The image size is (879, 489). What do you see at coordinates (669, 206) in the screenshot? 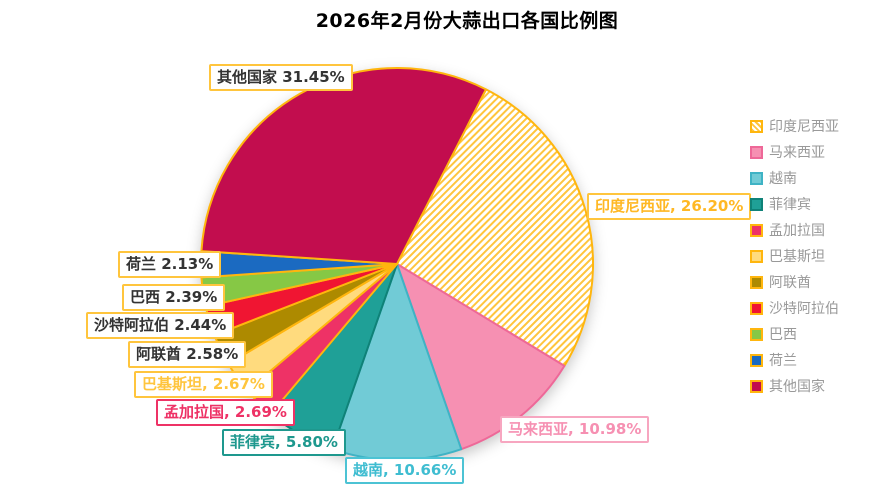
I see `slice-label-indonesia: 印度尼西亚, 26.20%` at bounding box center [669, 206].